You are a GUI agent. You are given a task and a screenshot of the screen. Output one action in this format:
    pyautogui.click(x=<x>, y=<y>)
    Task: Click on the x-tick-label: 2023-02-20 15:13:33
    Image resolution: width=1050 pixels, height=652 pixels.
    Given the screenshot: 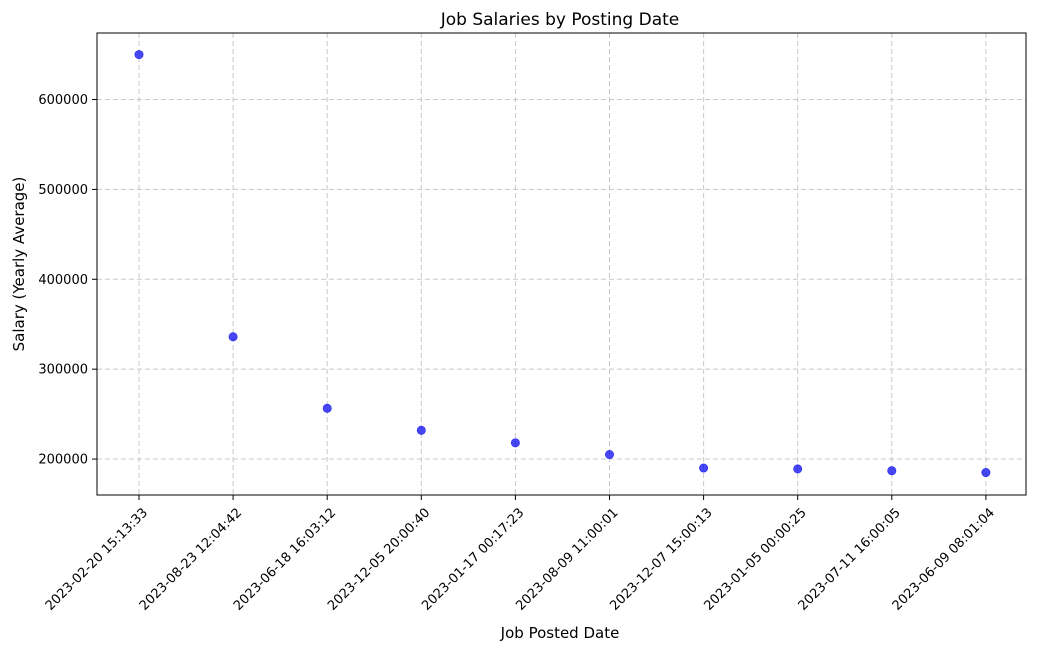 What is the action you would take?
    pyautogui.click(x=97, y=559)
    